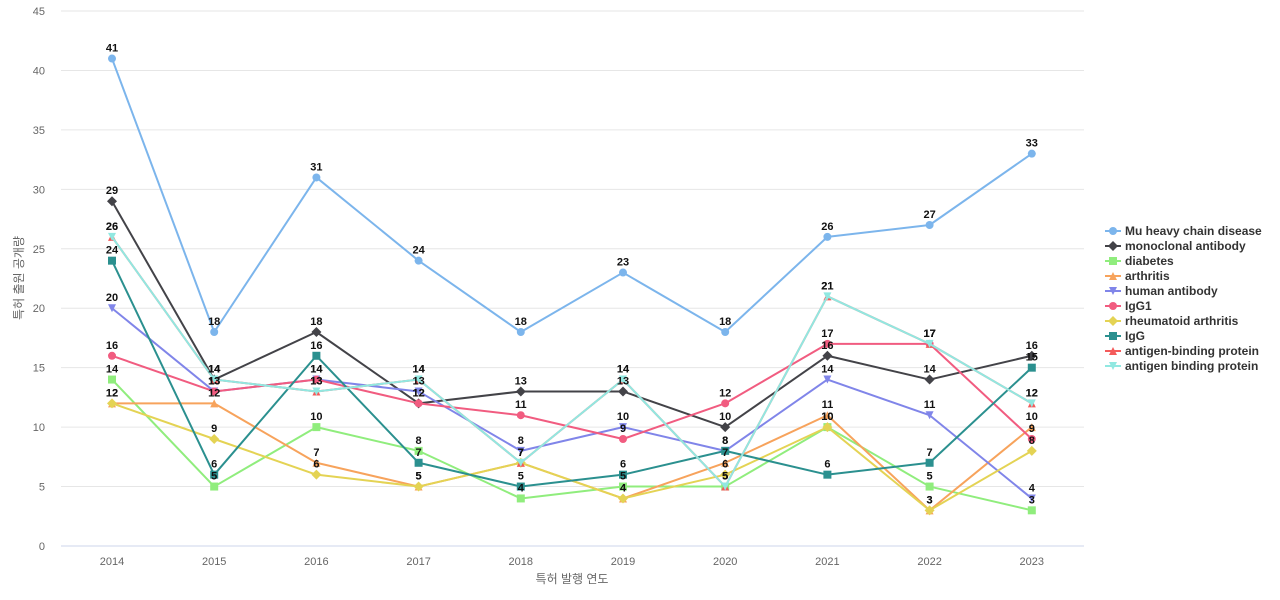  I want to click on legend-item: antigen-binding protein, so click(1182, 351).